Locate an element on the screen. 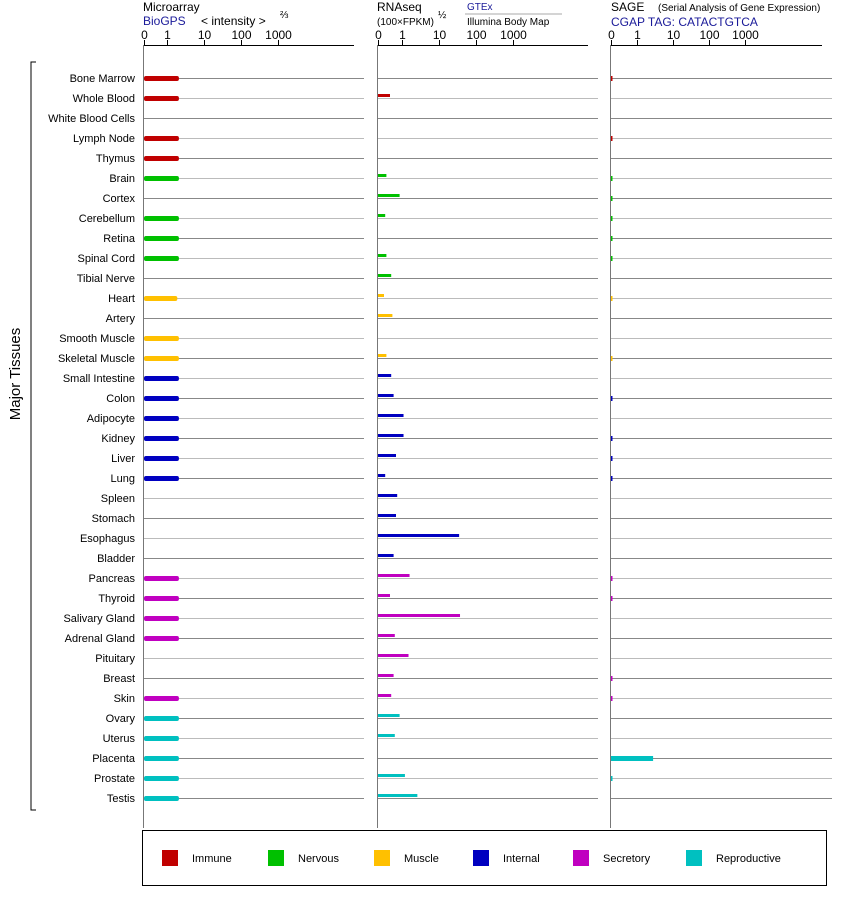  sage-tick-label: 100 is located at coordinates (709, 35).